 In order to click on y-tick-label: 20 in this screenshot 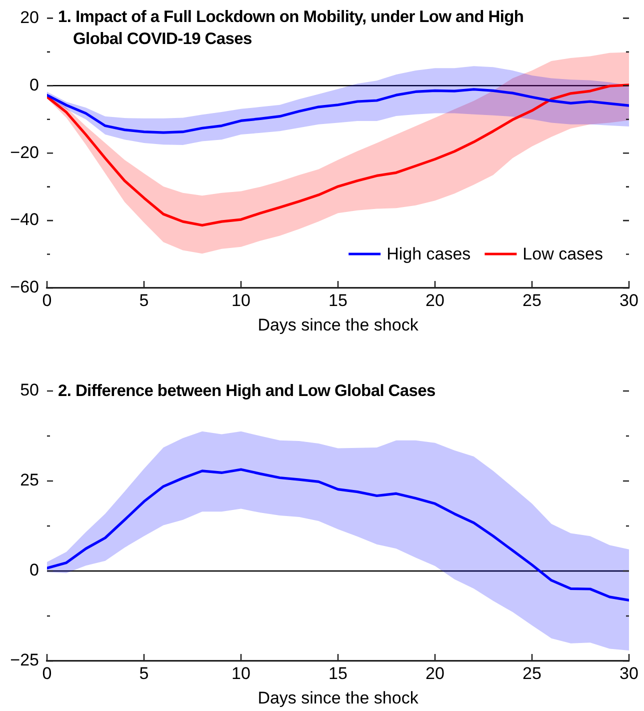, I will do `click(29, 17)`.